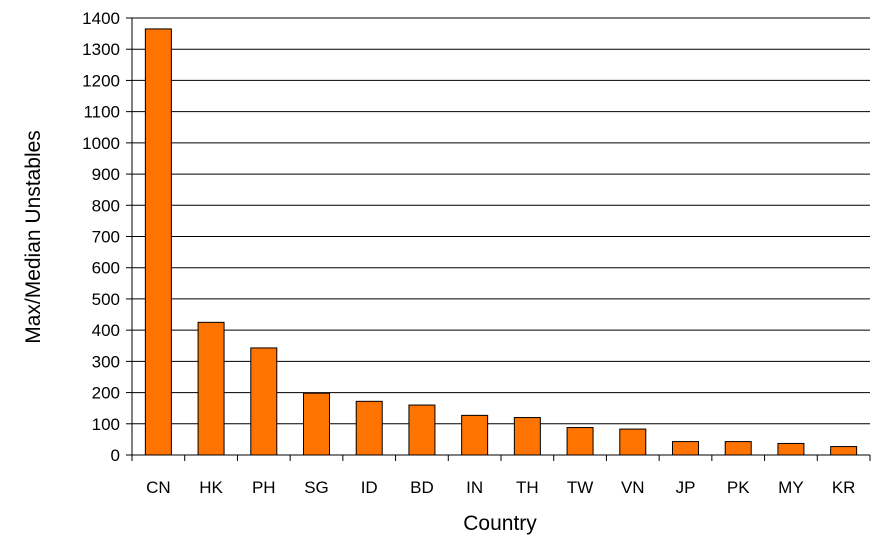 This screenshot has height=540, width=881. I want to click on x-tick-label: JP, so click(686, 487).